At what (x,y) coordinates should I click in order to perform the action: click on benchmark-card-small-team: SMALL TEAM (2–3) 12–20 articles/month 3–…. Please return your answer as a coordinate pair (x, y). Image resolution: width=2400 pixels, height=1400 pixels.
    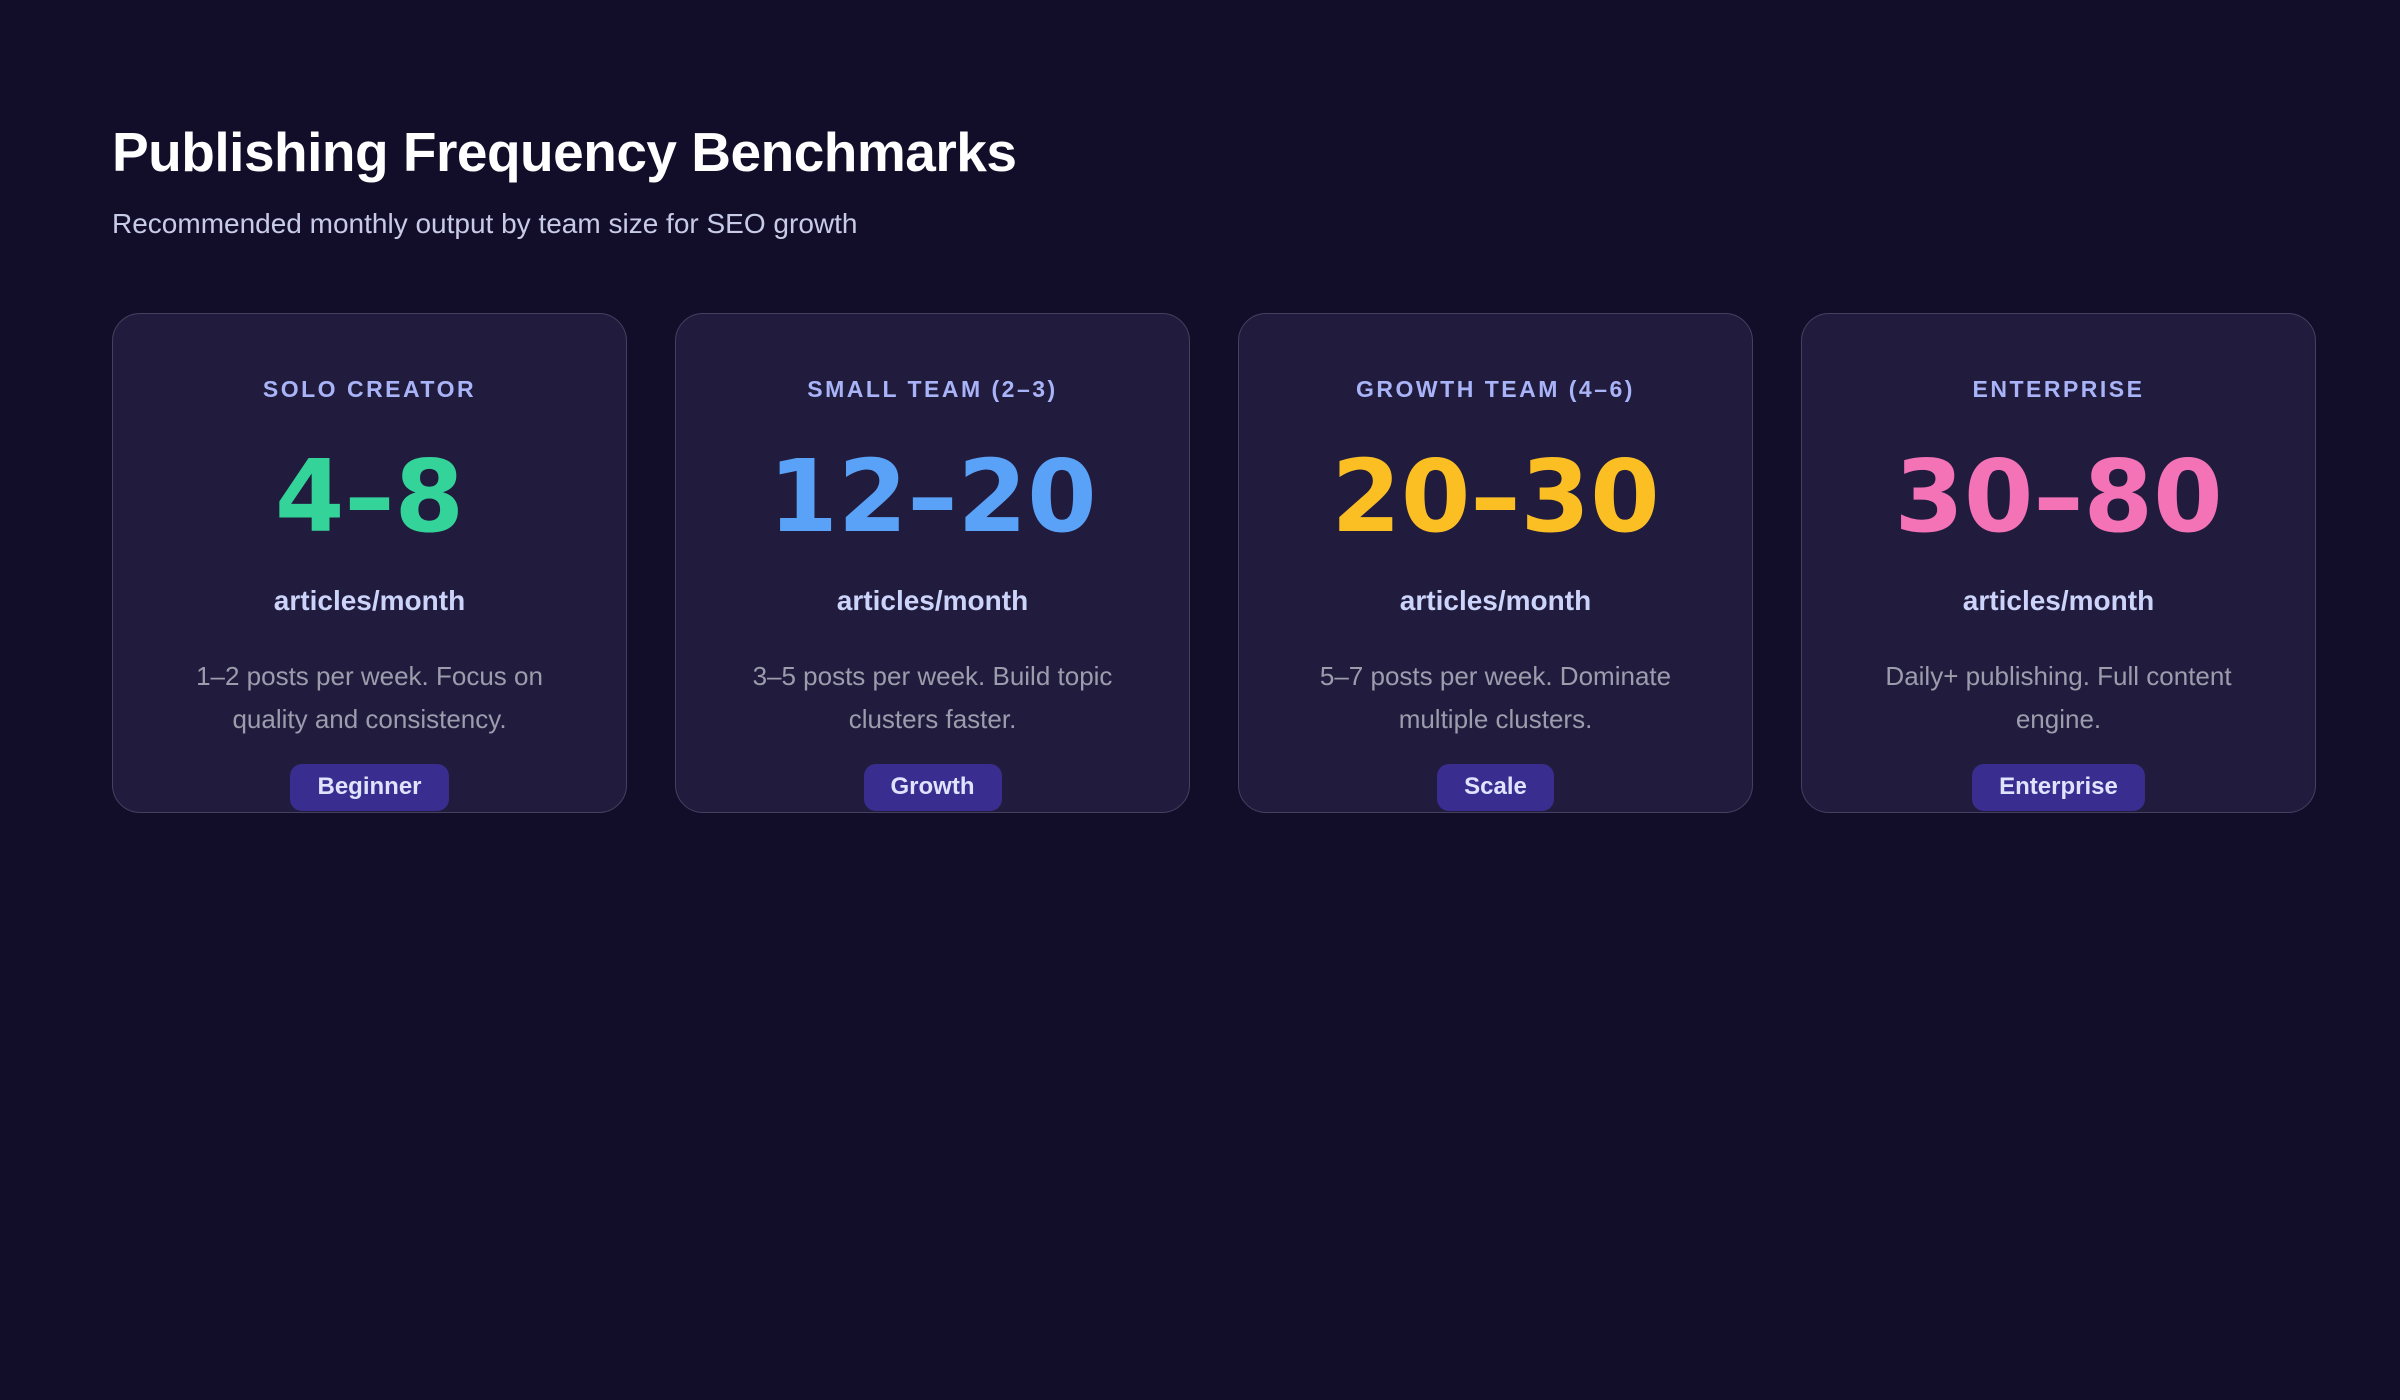
    Looking at the image, I should click on (932, 563).